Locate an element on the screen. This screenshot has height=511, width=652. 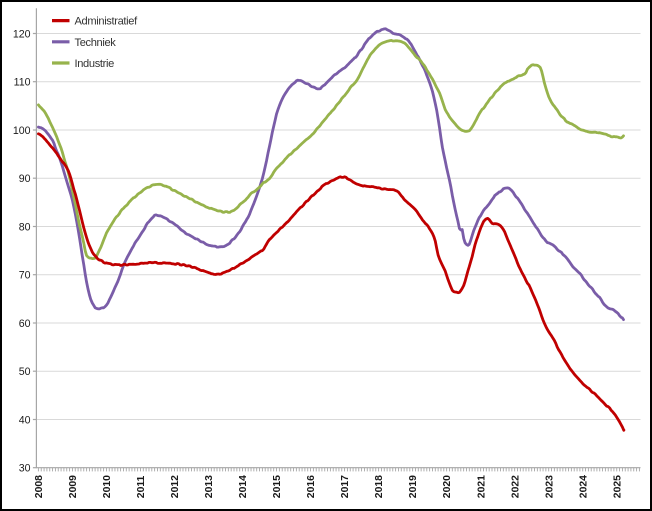
svg-text: 2015 is located at coordinates (277, 486).